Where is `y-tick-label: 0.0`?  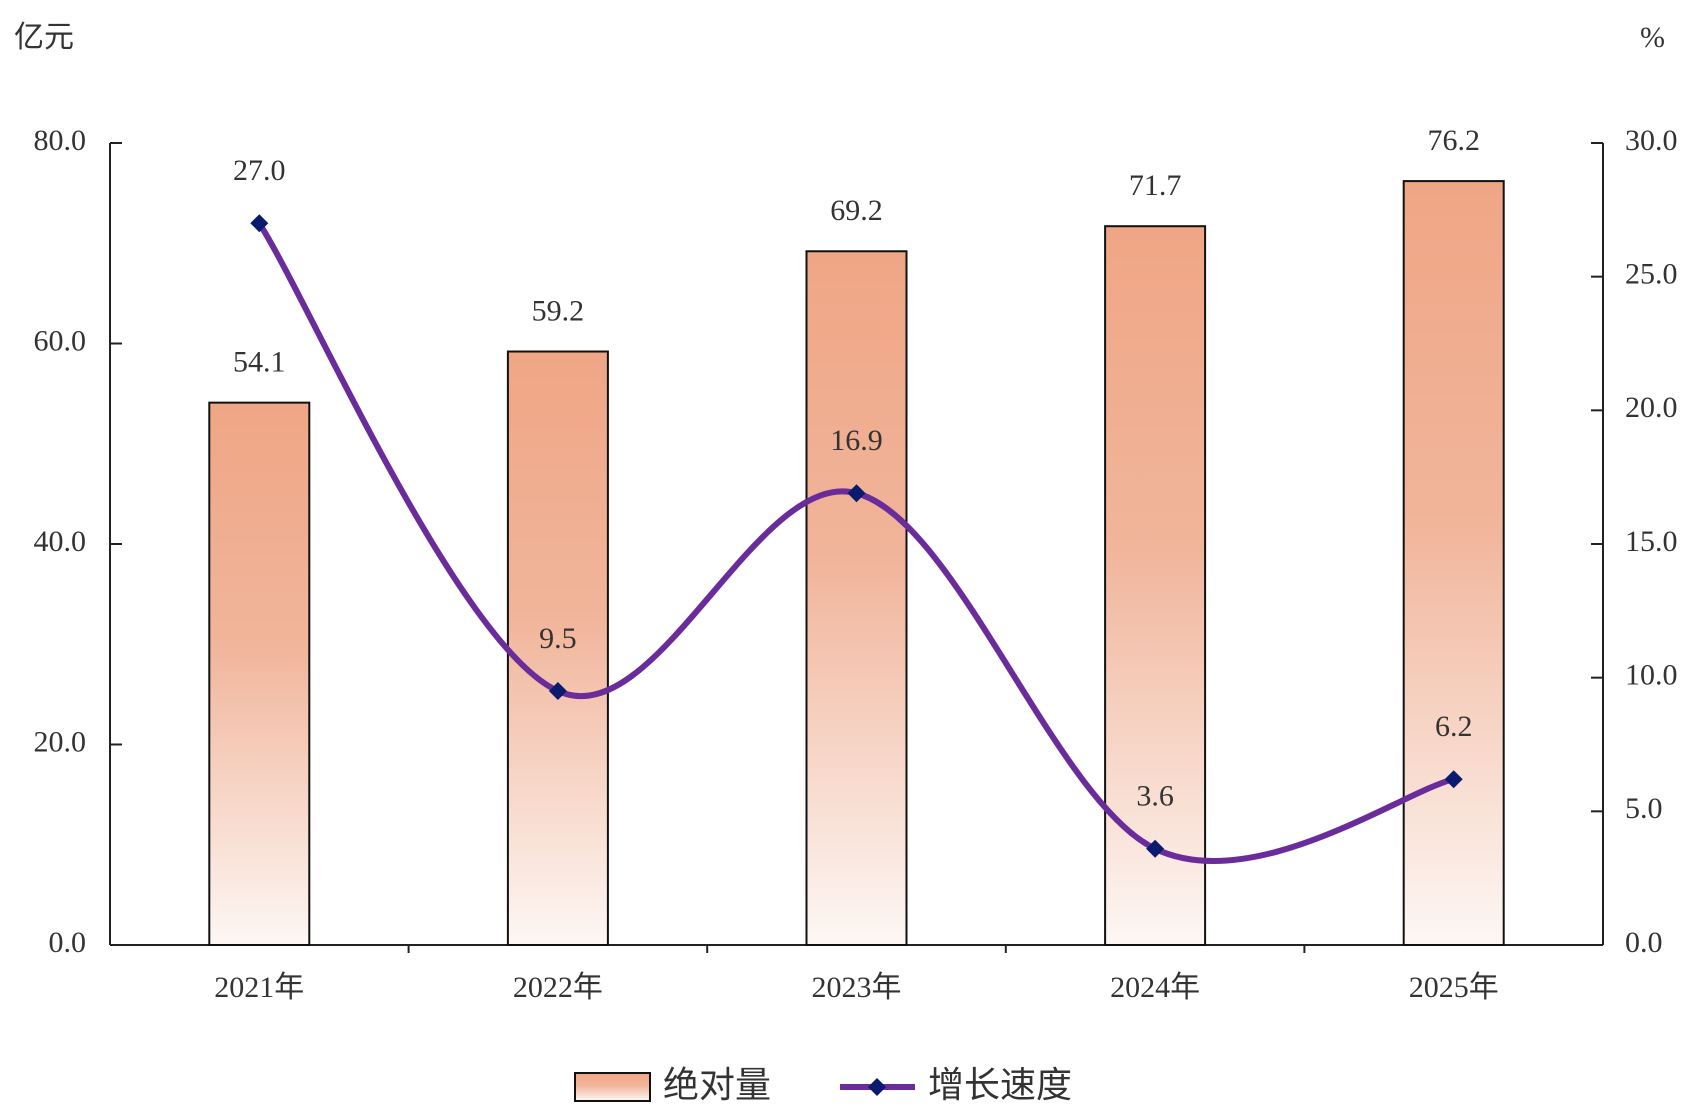
y-tick-label: 0.0 is located at coordinates (68, 942).